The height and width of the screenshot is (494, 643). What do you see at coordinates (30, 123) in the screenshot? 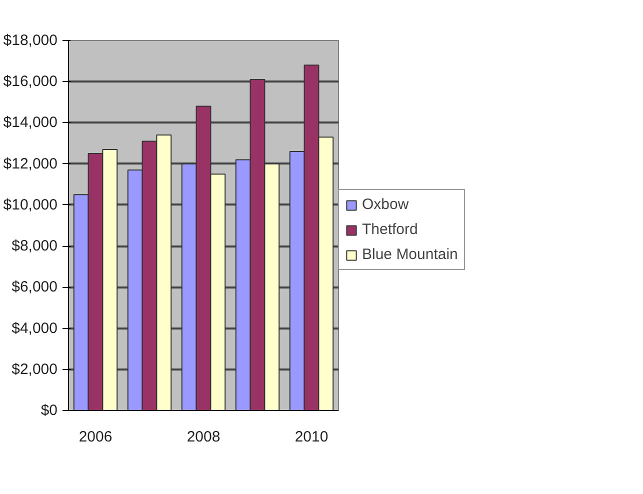
I see `y-tick-label: $14,000` at bounding box center [30, 123].